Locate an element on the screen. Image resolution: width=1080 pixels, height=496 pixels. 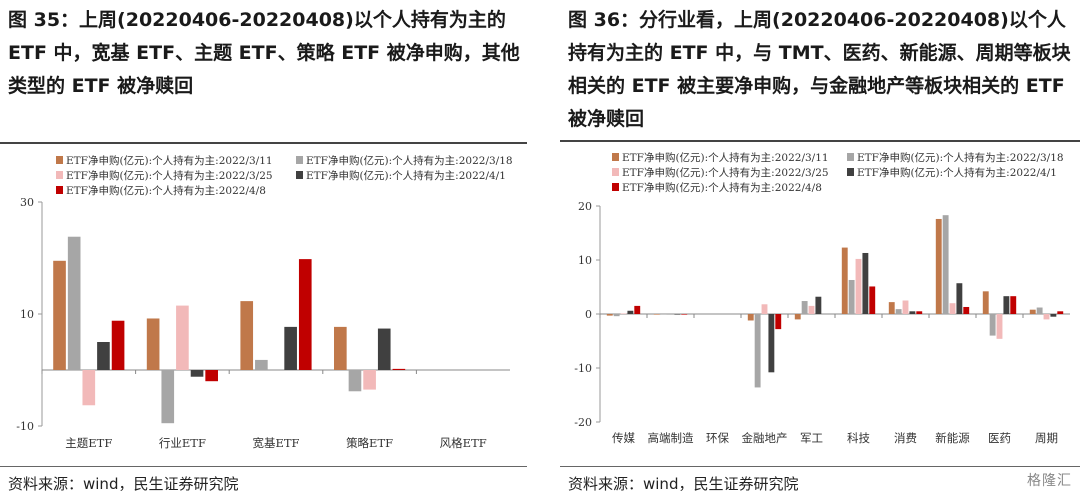
left-legend-label: ETF净申购(亿元):个人持有为主:2022/3/25 is located at coordinates (169, 175).